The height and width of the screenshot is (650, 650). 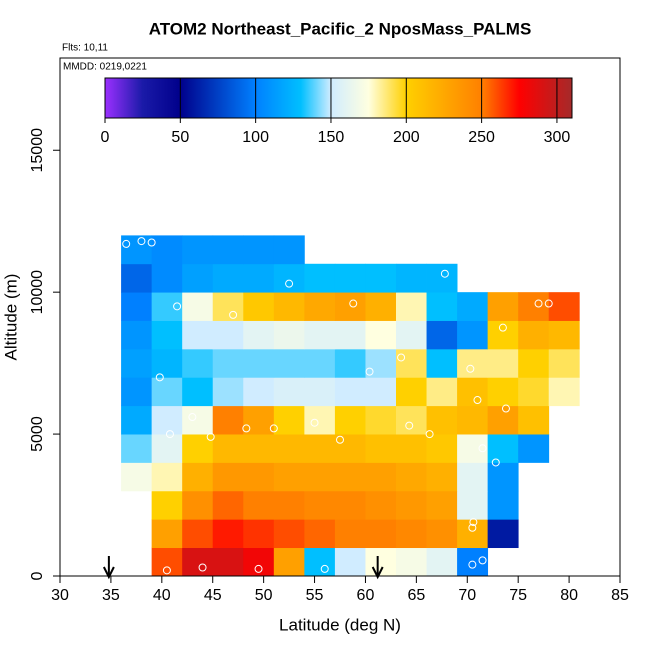 What do you see at coordinates (569, 595) in the screenshot?
I see `x-tick-label: 80` at bounding box center [569, 595].